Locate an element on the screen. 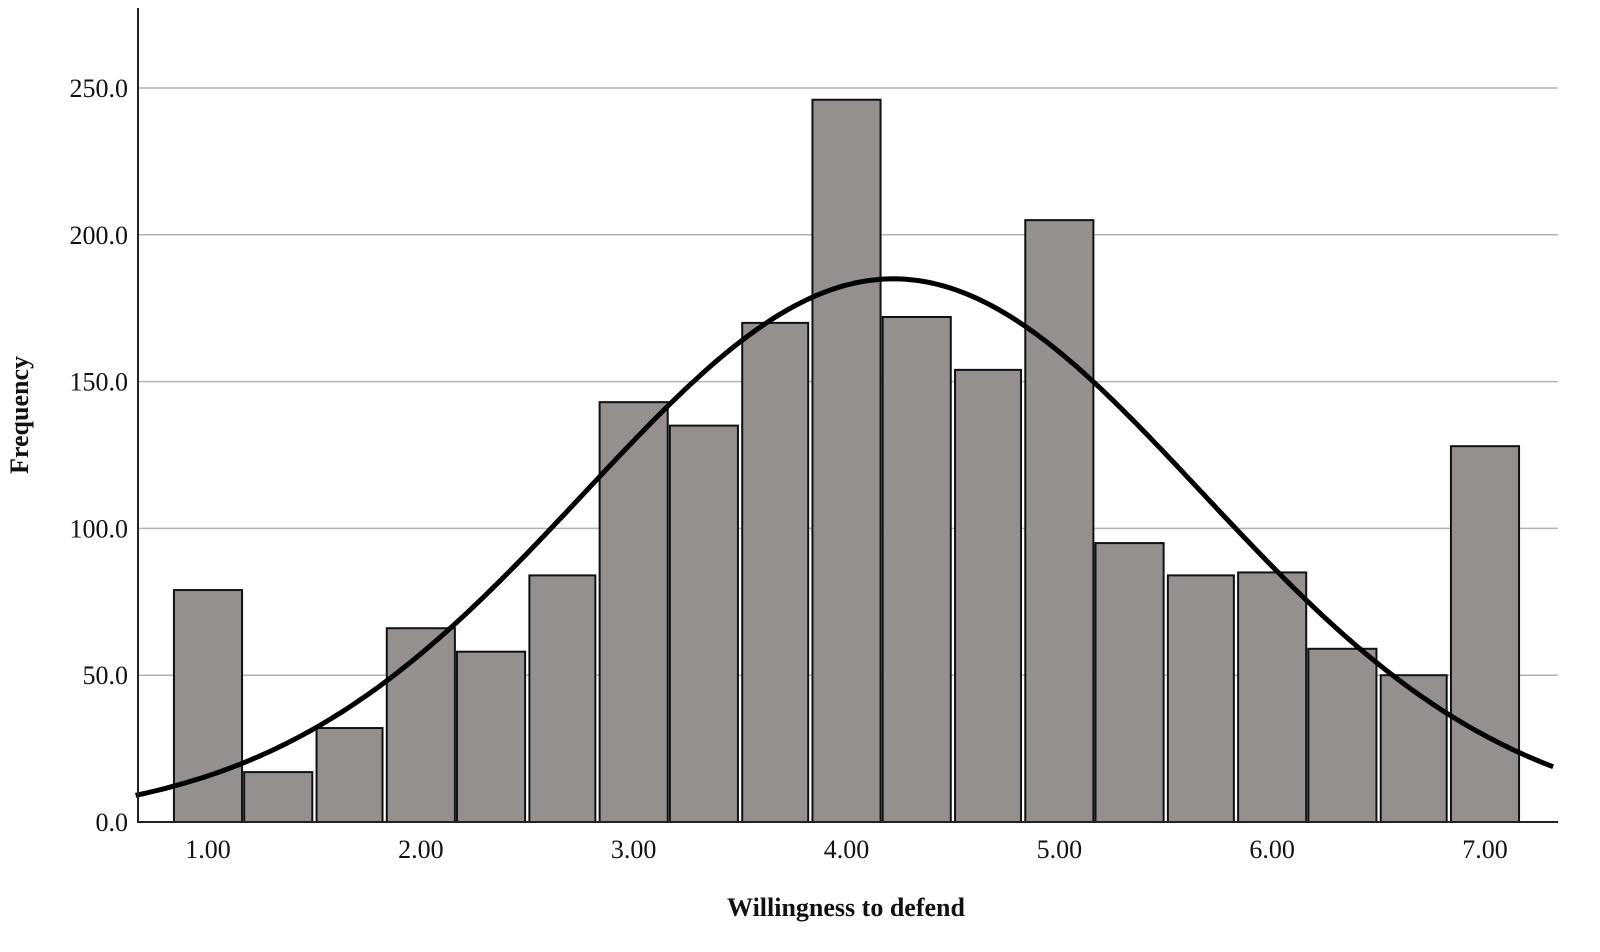  y-axis-ticks: 0.0 50.0 100.0 150.0 200.0 250.0 is located at coordinates (99, 455).